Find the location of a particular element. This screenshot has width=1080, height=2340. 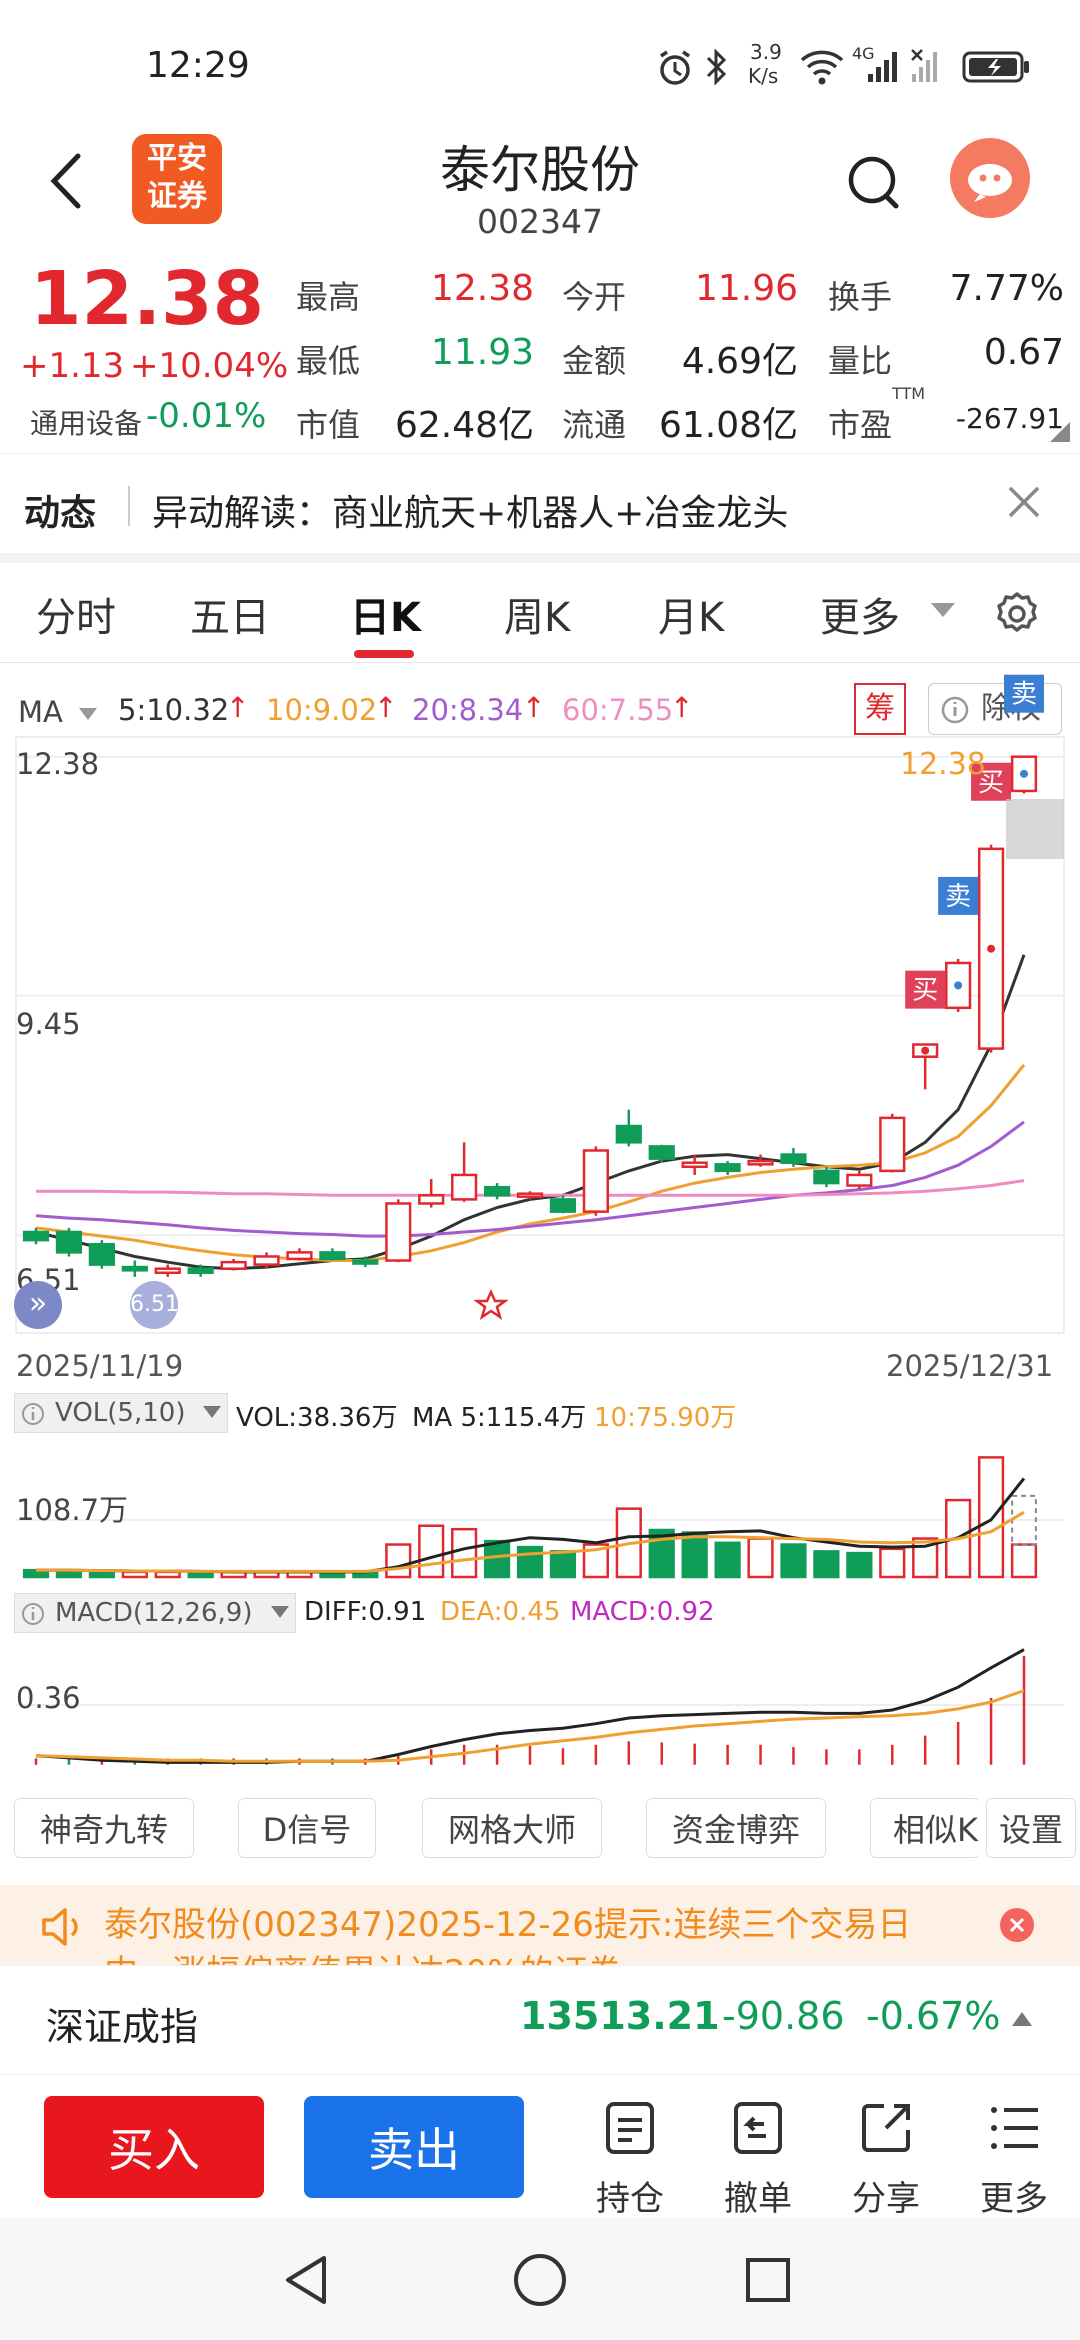

wifi-icon is located at coordinates (822, 67).